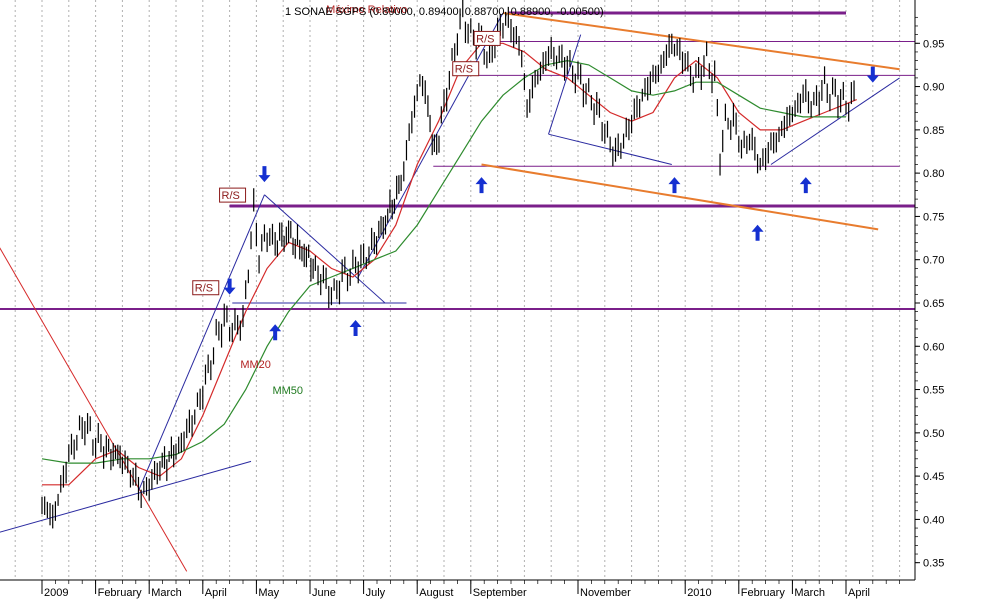 This screenshot has height=611, width=992. Describe the element at coordinates (933, 174) in the screenshot. I see `y-tick-label: 0.80` at that location.